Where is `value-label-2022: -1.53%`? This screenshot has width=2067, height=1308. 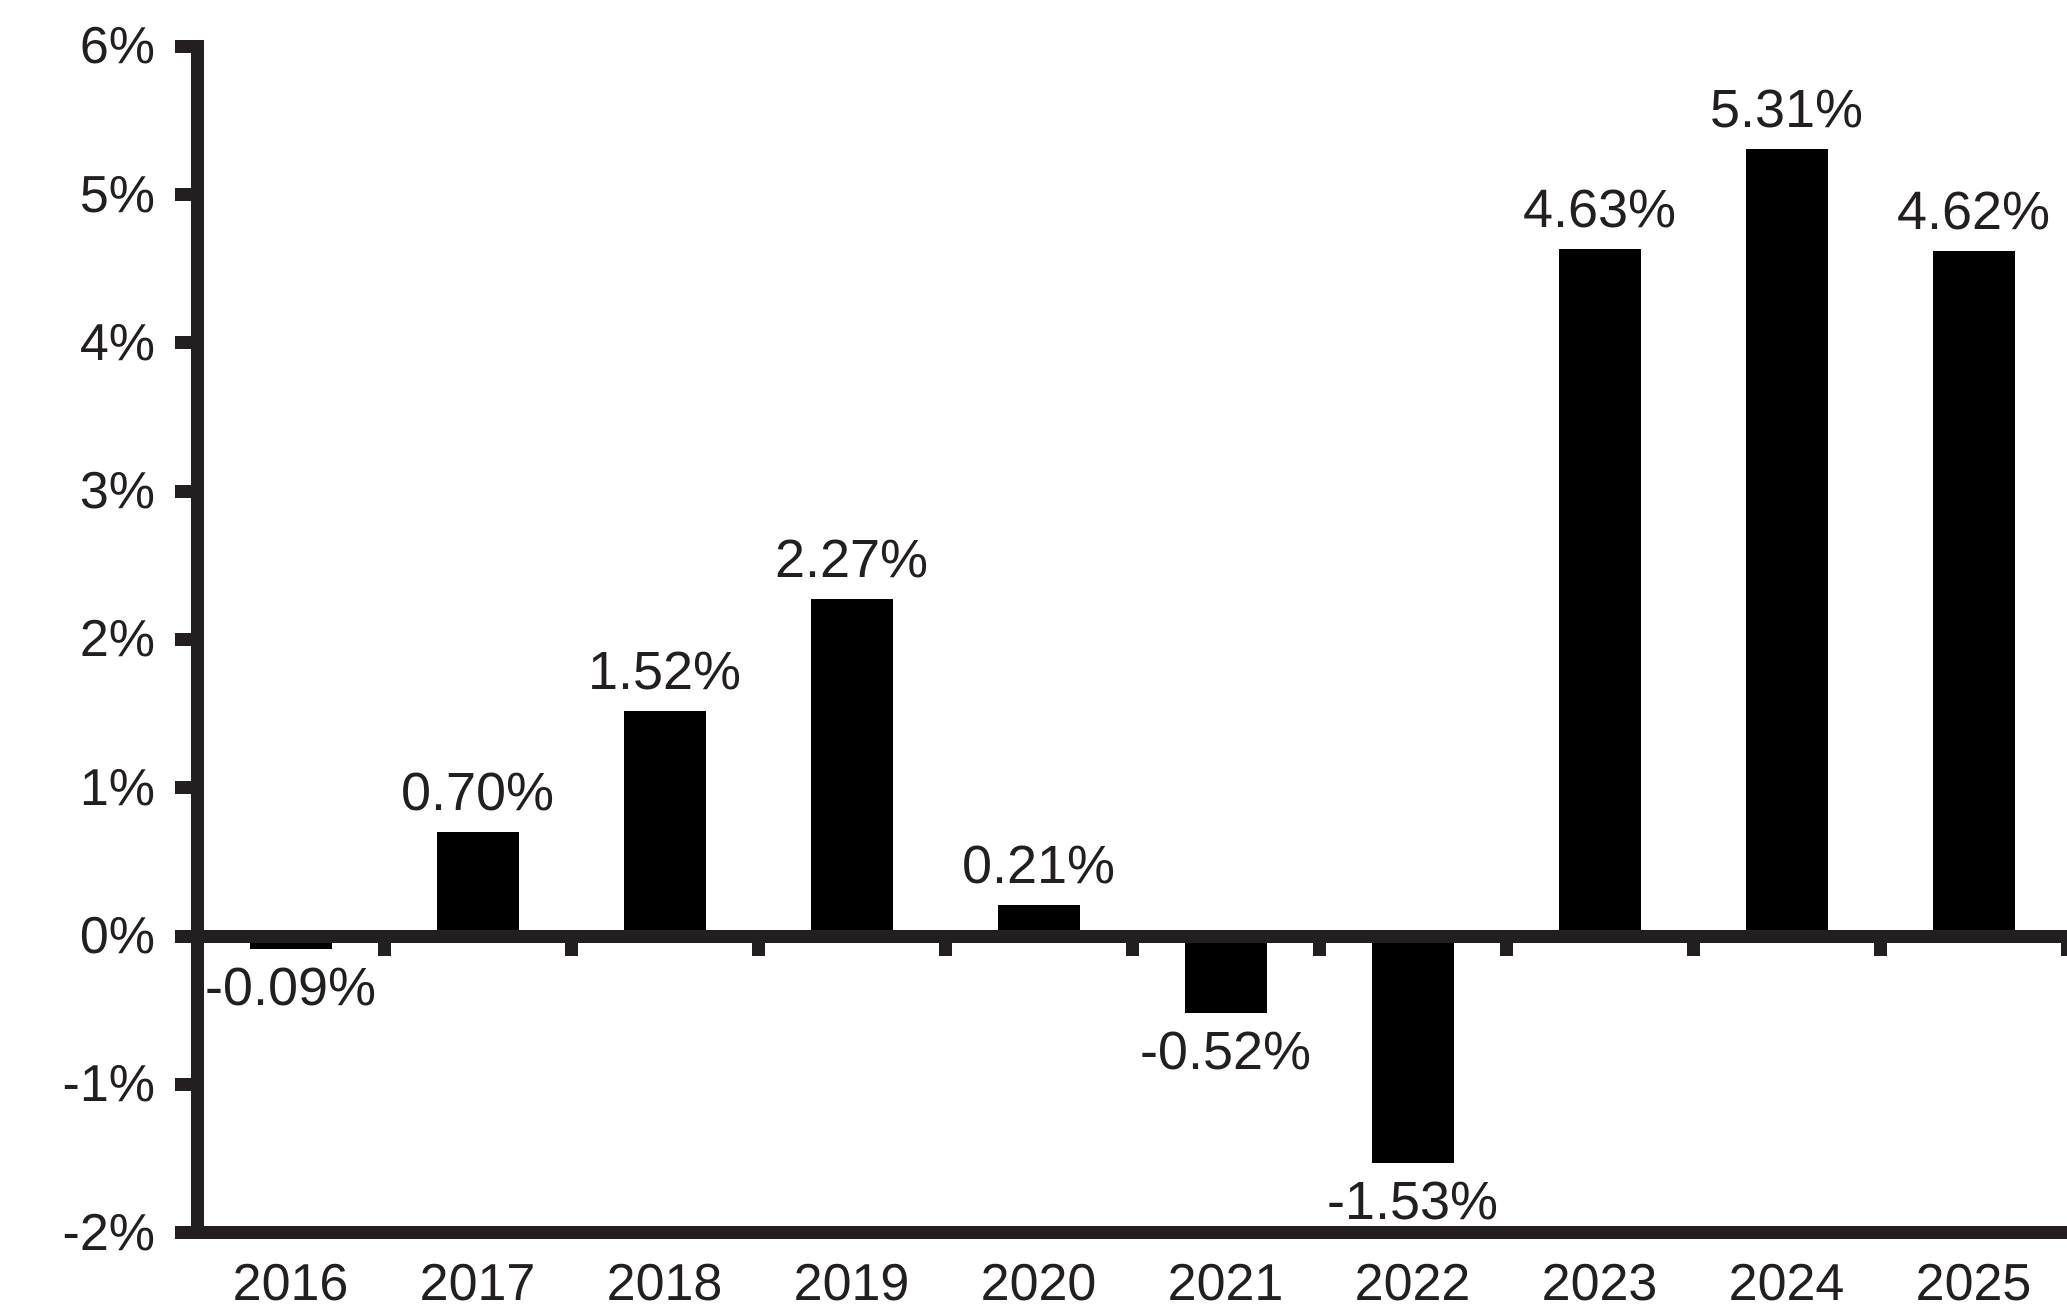
value-label-2022: -1.53% is located at coordinates (1412, 1200).